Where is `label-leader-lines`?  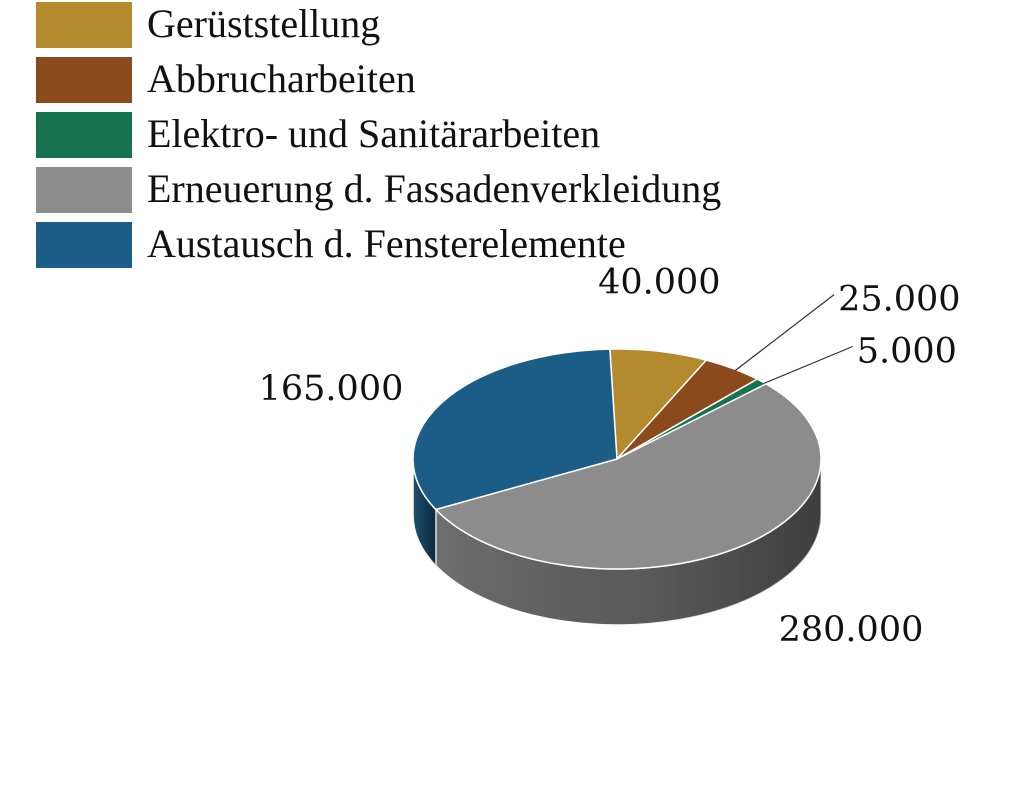 label-leader-lines is located at coordinates (793, 339).